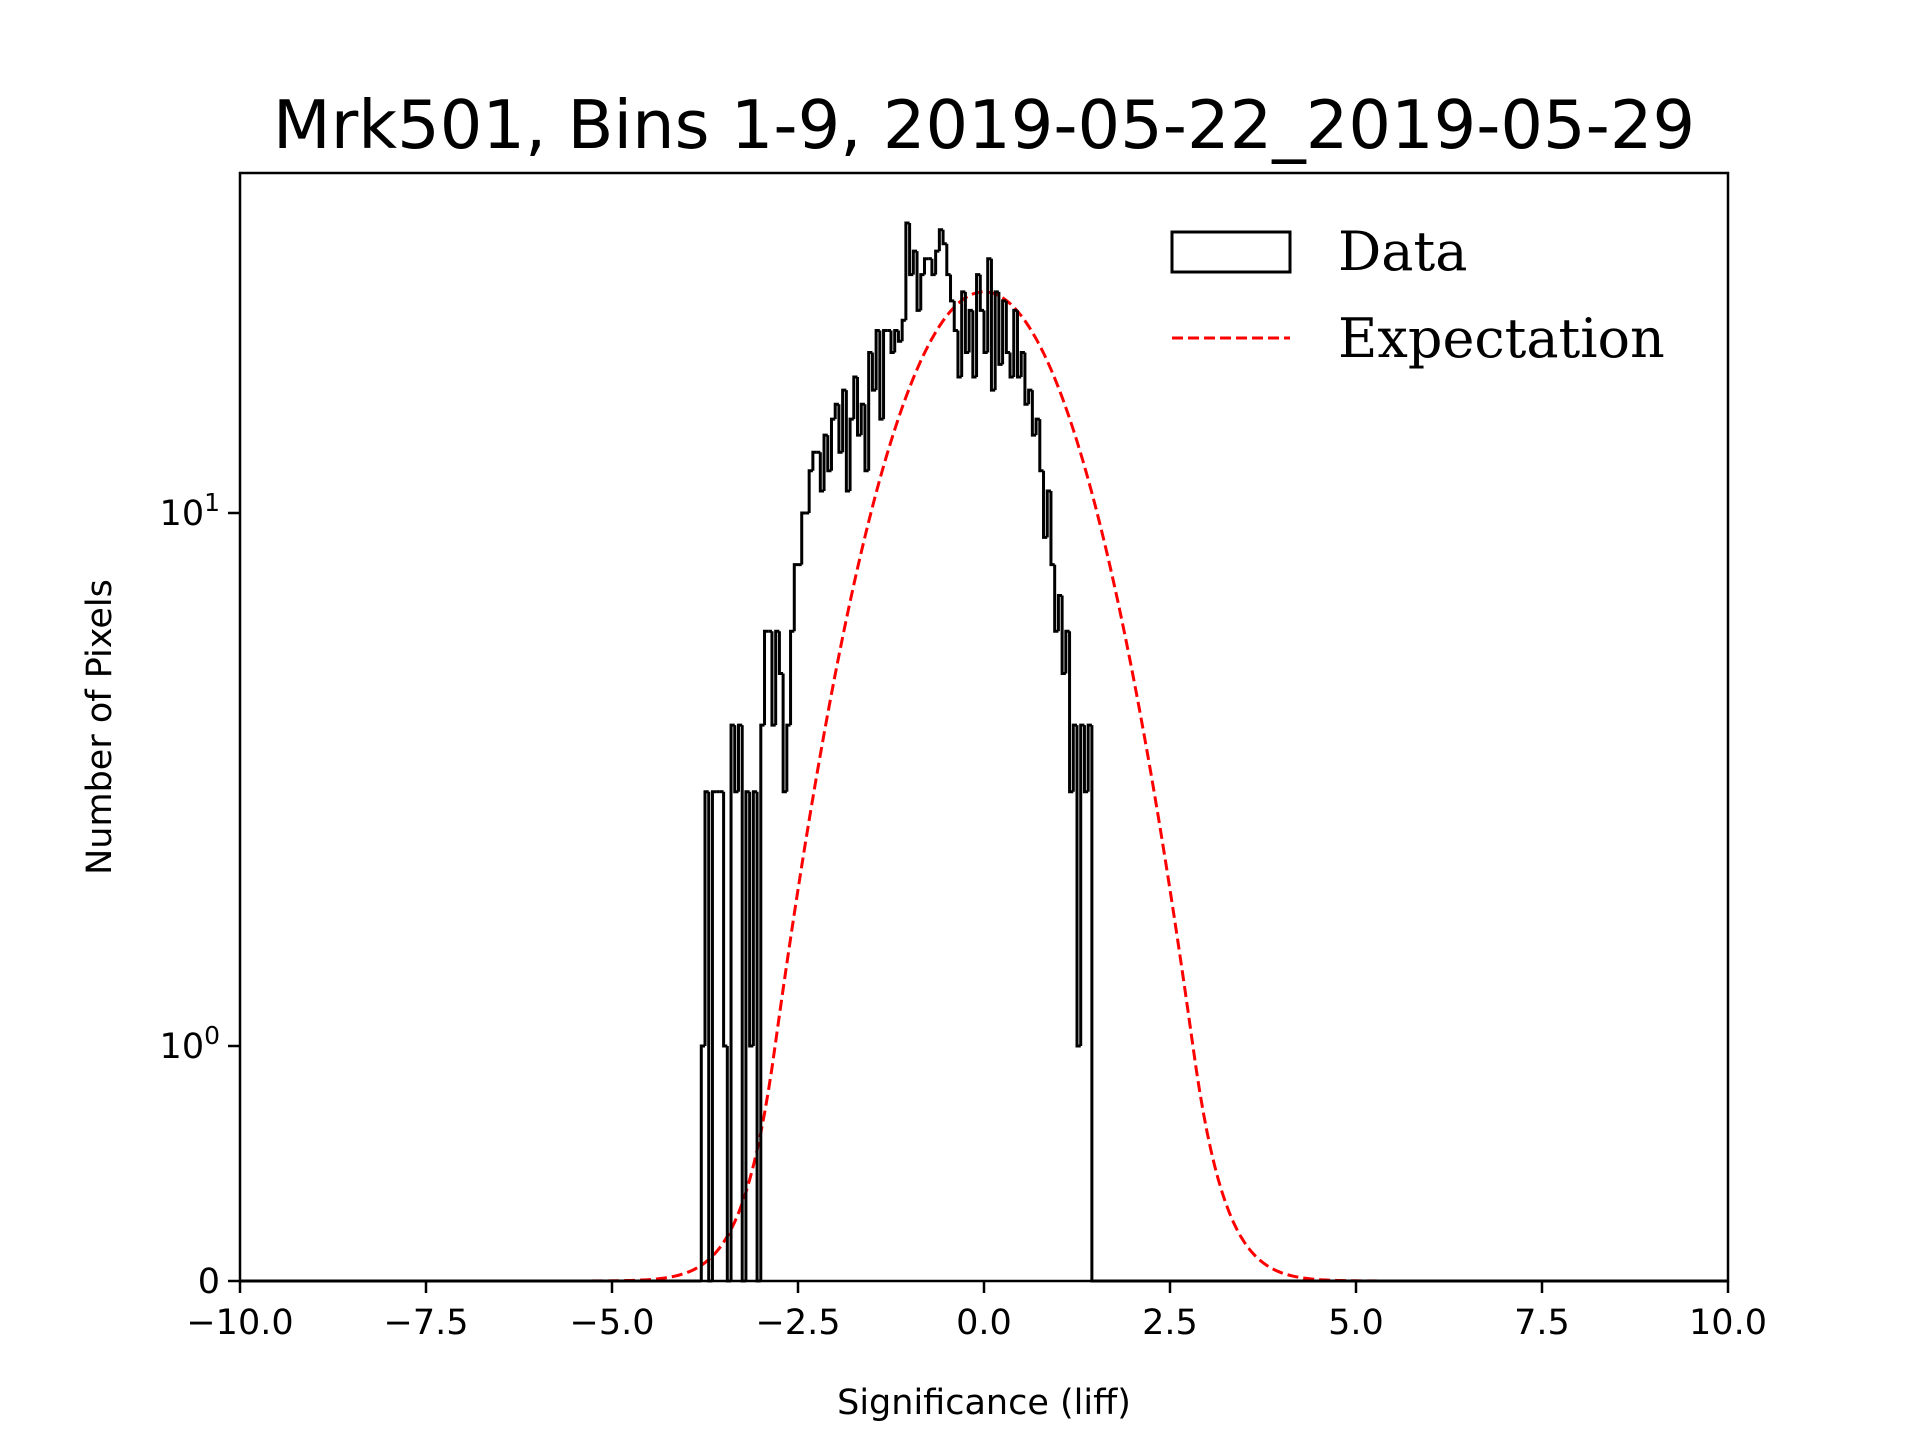 The height and width of the screenshot is (1440, 1920). What do you see at coordinates (1417, 295) in the screenshot?
I see `legend: Data Expectation` at bounding box center [1417, 295].